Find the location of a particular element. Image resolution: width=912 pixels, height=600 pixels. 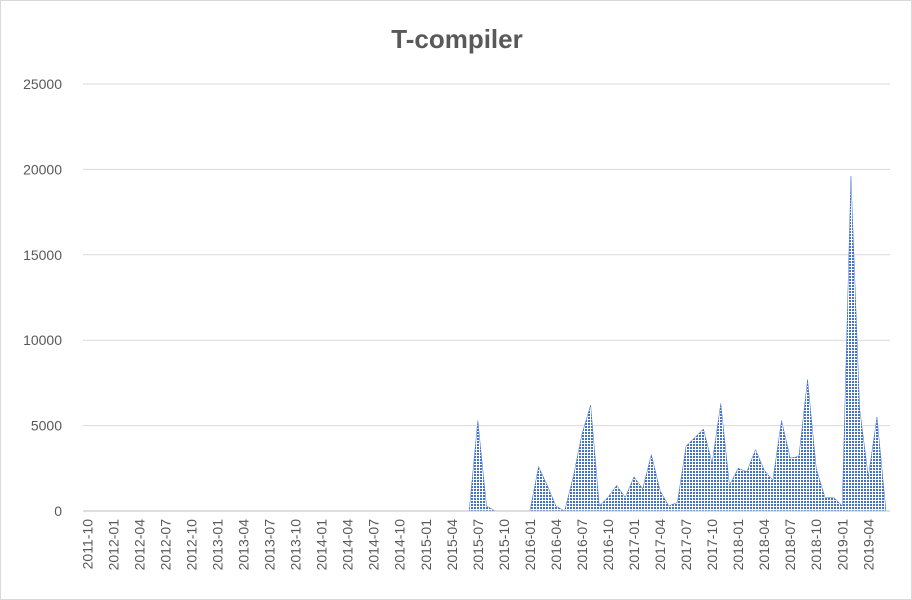

y-tick-label: 10000 is located at coordinates (42, 340).